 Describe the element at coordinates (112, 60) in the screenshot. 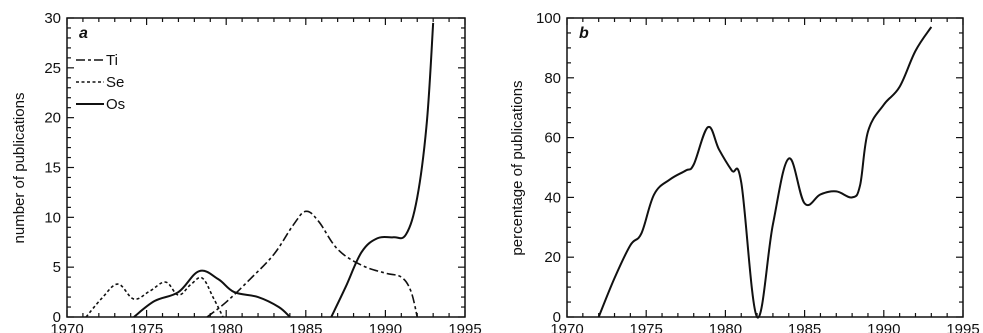

I see `legend-label-ti: Ti` at that location.